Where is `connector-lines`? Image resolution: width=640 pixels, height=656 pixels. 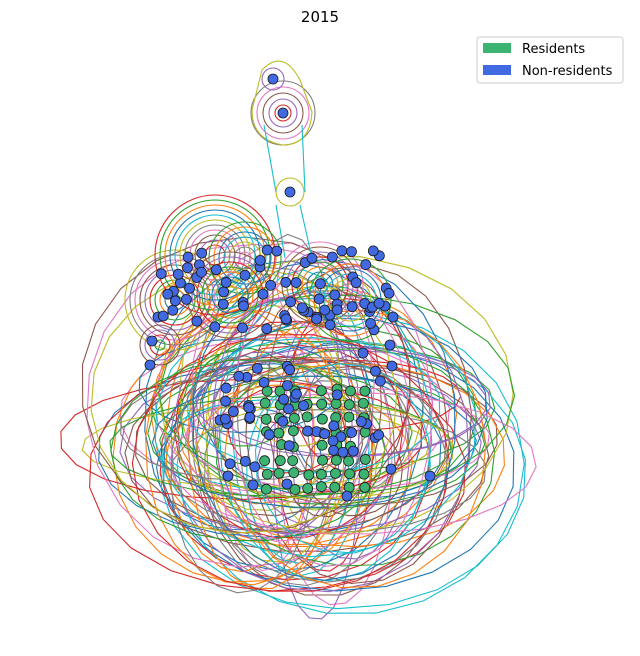 connector-lines is located at coordinates (288, 191).